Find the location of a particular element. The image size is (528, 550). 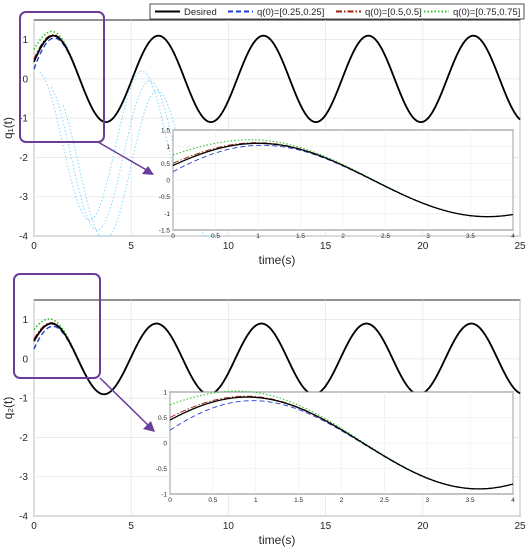

series-line-desired is located at coordinates (277, 359).